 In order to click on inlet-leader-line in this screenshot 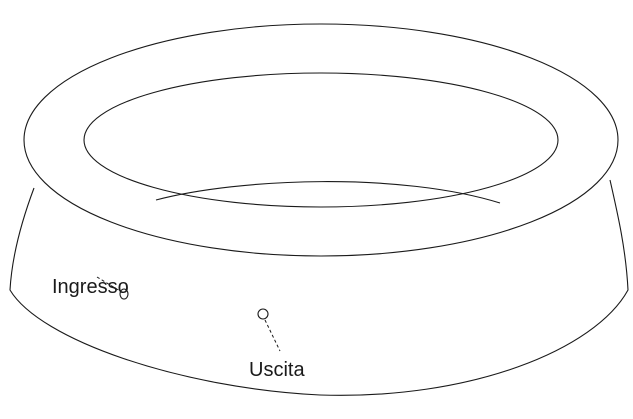, I will do `click(108, 284)`.